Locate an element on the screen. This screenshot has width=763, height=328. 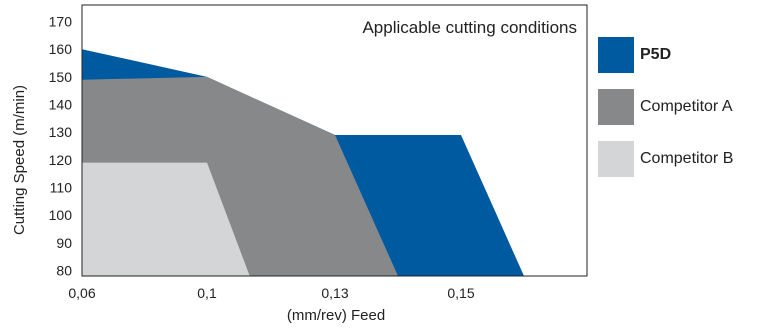
chart-annotation: Applicable cutting conditions is located at coordinates (469, 27).